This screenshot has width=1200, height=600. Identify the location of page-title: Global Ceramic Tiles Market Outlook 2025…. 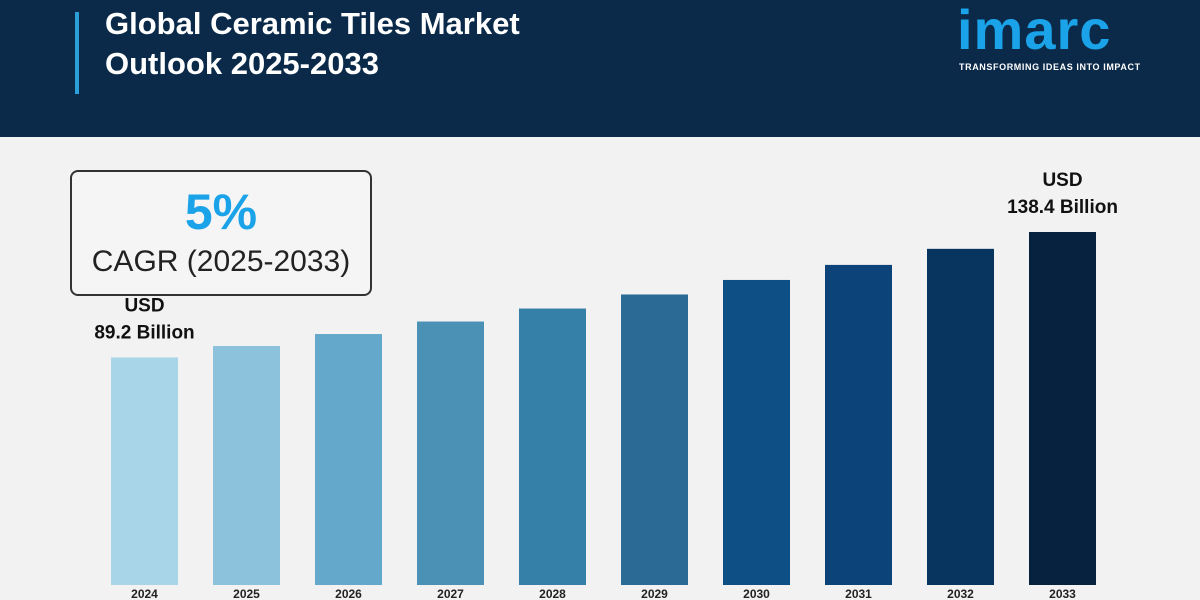
(312, 44).